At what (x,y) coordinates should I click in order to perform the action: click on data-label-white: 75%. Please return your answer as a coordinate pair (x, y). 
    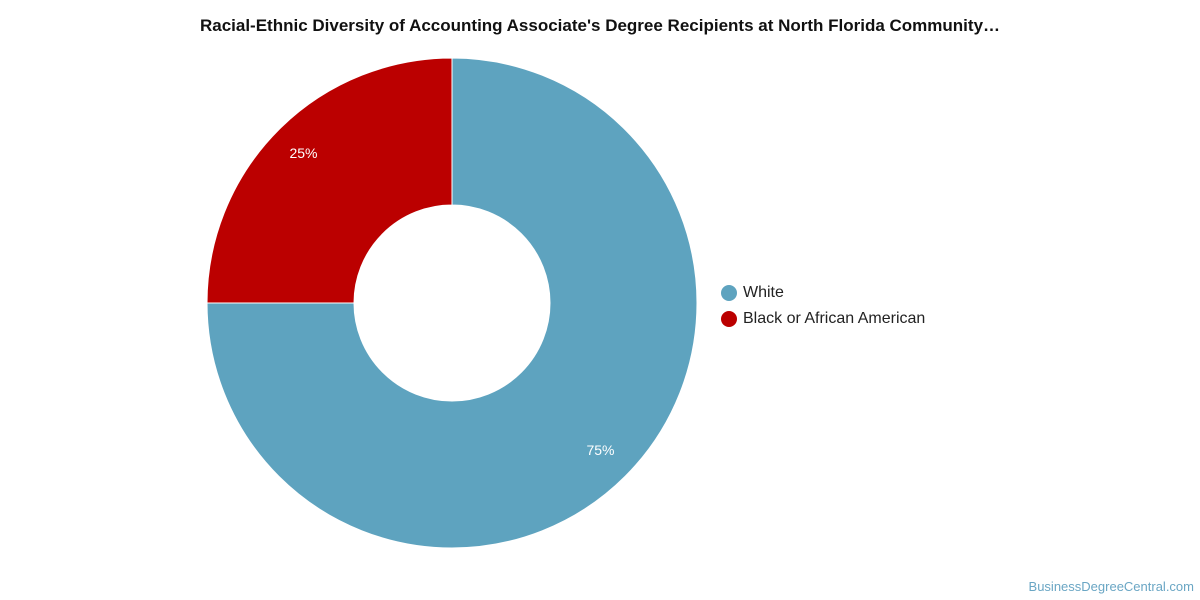
    Looking at the image, I should click on (600, 450).